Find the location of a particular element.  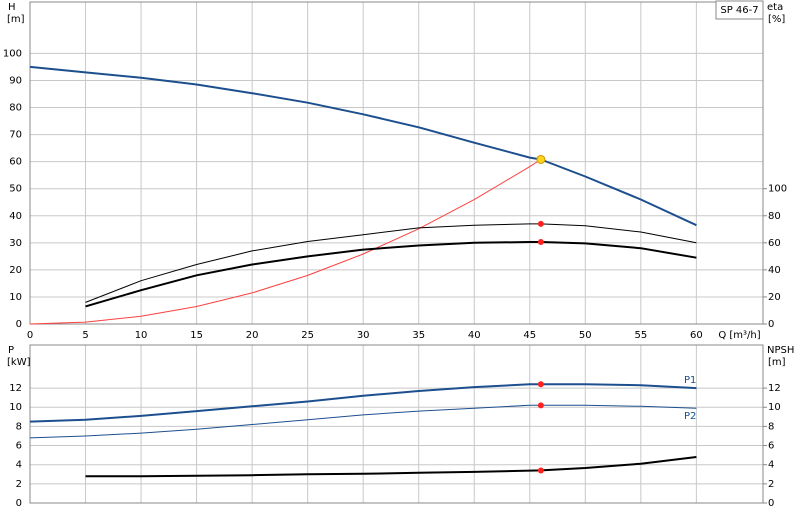

y2-label: NPSH is located at coordinates (780, 350).